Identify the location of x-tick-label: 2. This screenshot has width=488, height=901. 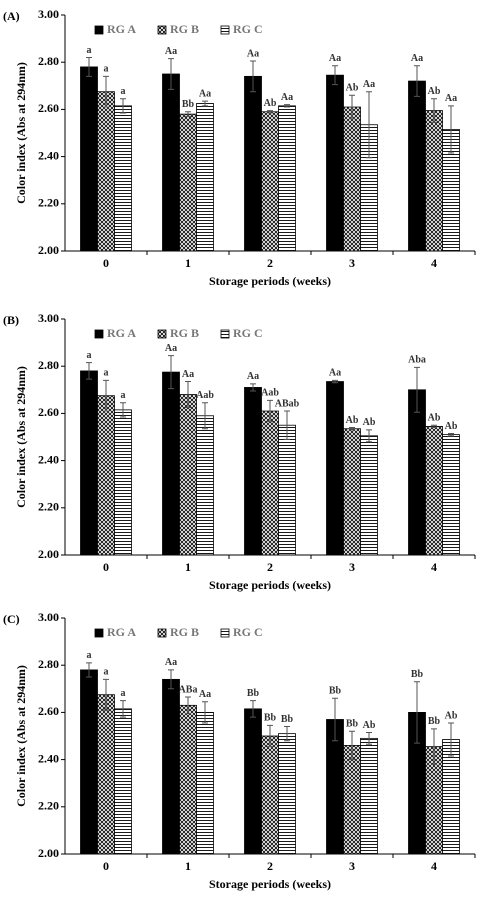
(270, 866).